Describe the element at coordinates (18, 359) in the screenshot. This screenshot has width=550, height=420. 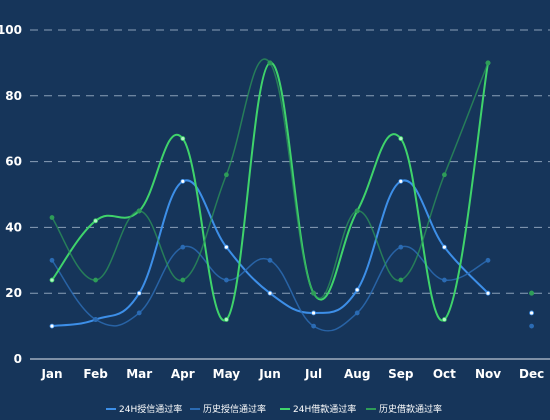
I see `y-tick-label: 0` at that location.